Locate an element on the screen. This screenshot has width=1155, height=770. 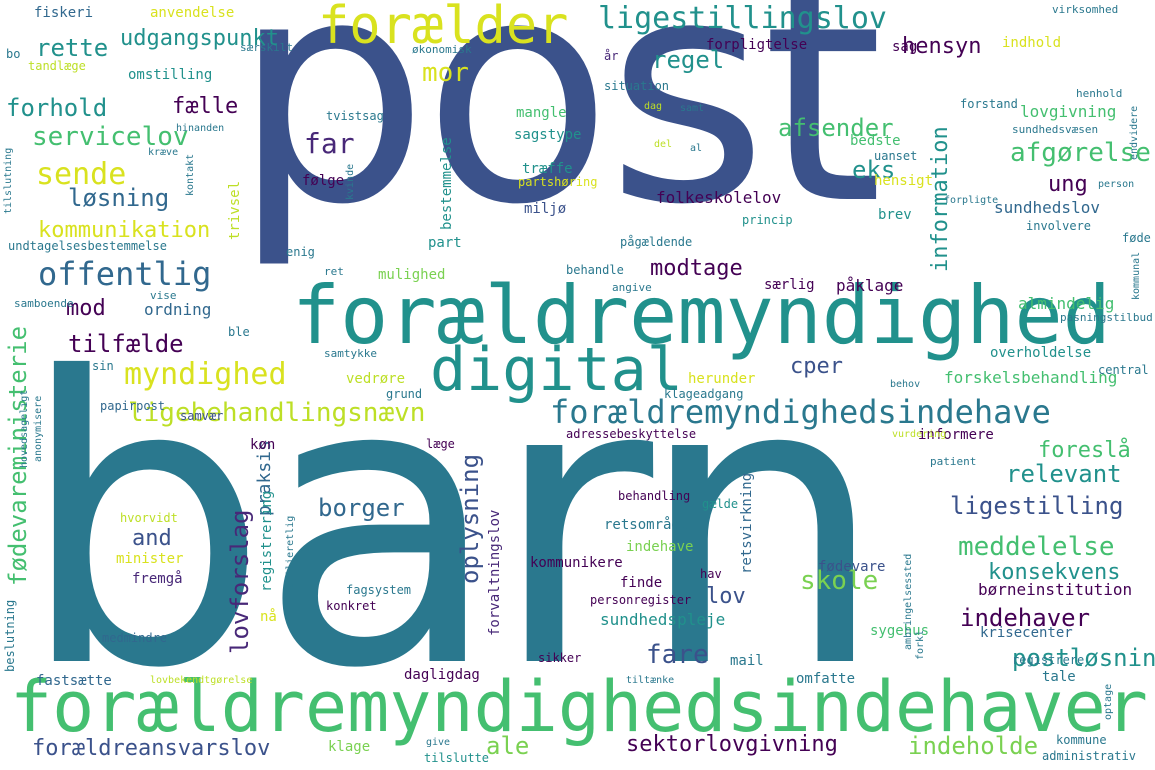
word-forpligte: forpligte is located at coordinates (971, 200).